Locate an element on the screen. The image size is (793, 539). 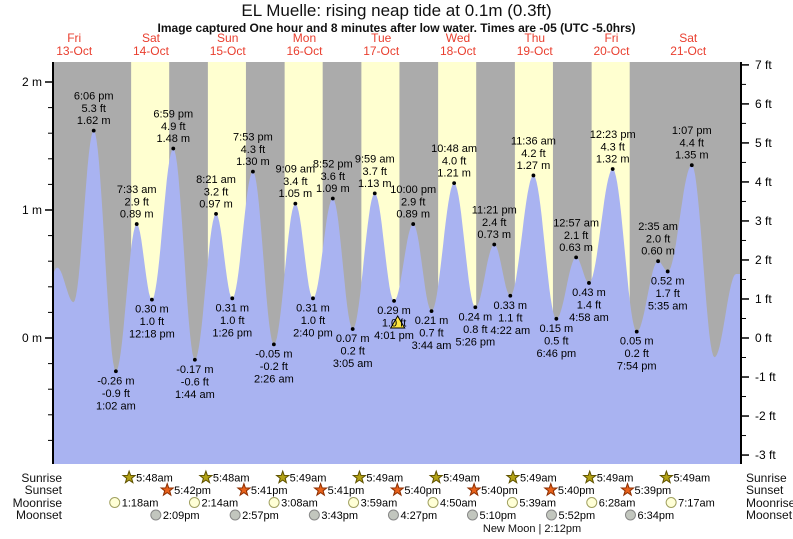
day-date-label: 18-Oct is located at coordinates (458, 51).